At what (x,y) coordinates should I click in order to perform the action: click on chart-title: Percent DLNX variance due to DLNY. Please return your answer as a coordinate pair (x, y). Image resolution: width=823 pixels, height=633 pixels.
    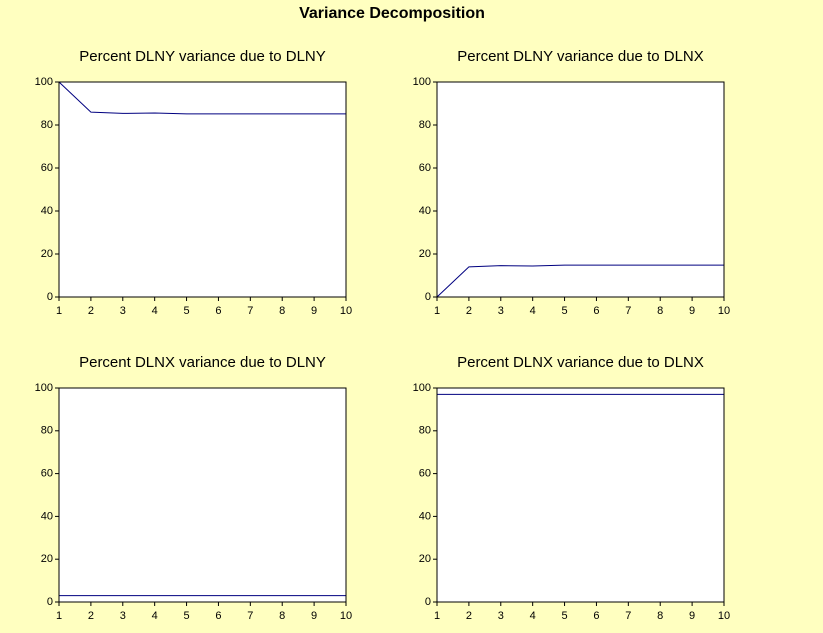
    Looking at the image, I should click on (202, 362).